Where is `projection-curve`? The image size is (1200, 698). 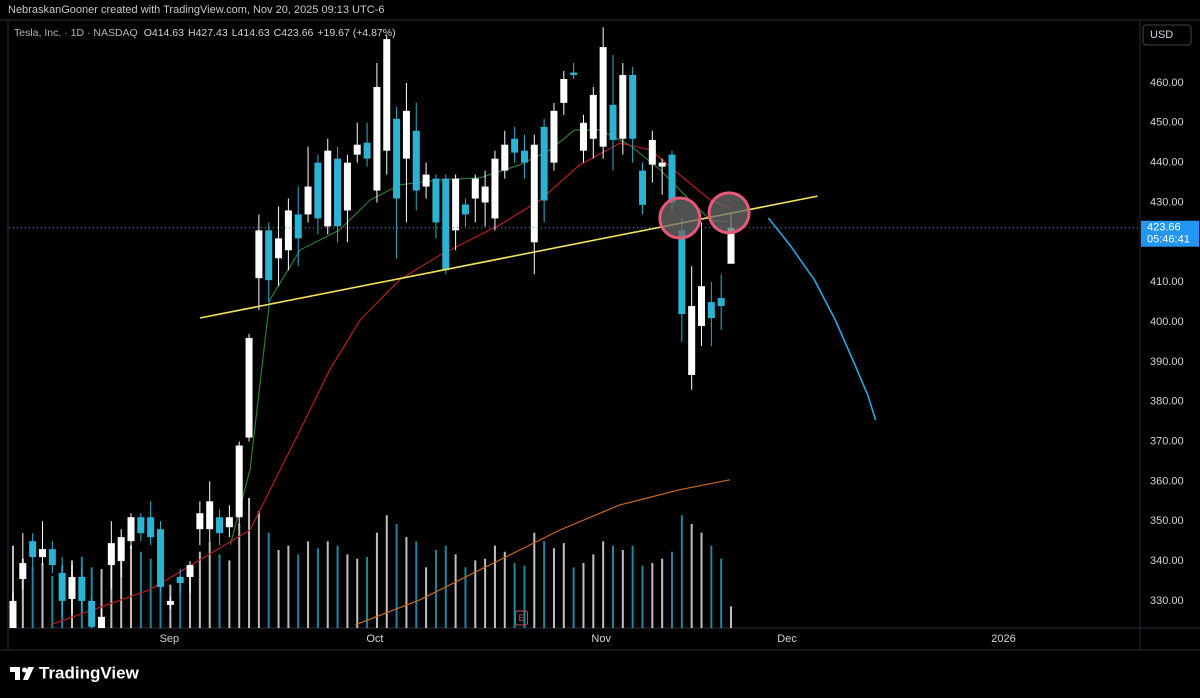 projection-curve is located at coordinates (822, 319).